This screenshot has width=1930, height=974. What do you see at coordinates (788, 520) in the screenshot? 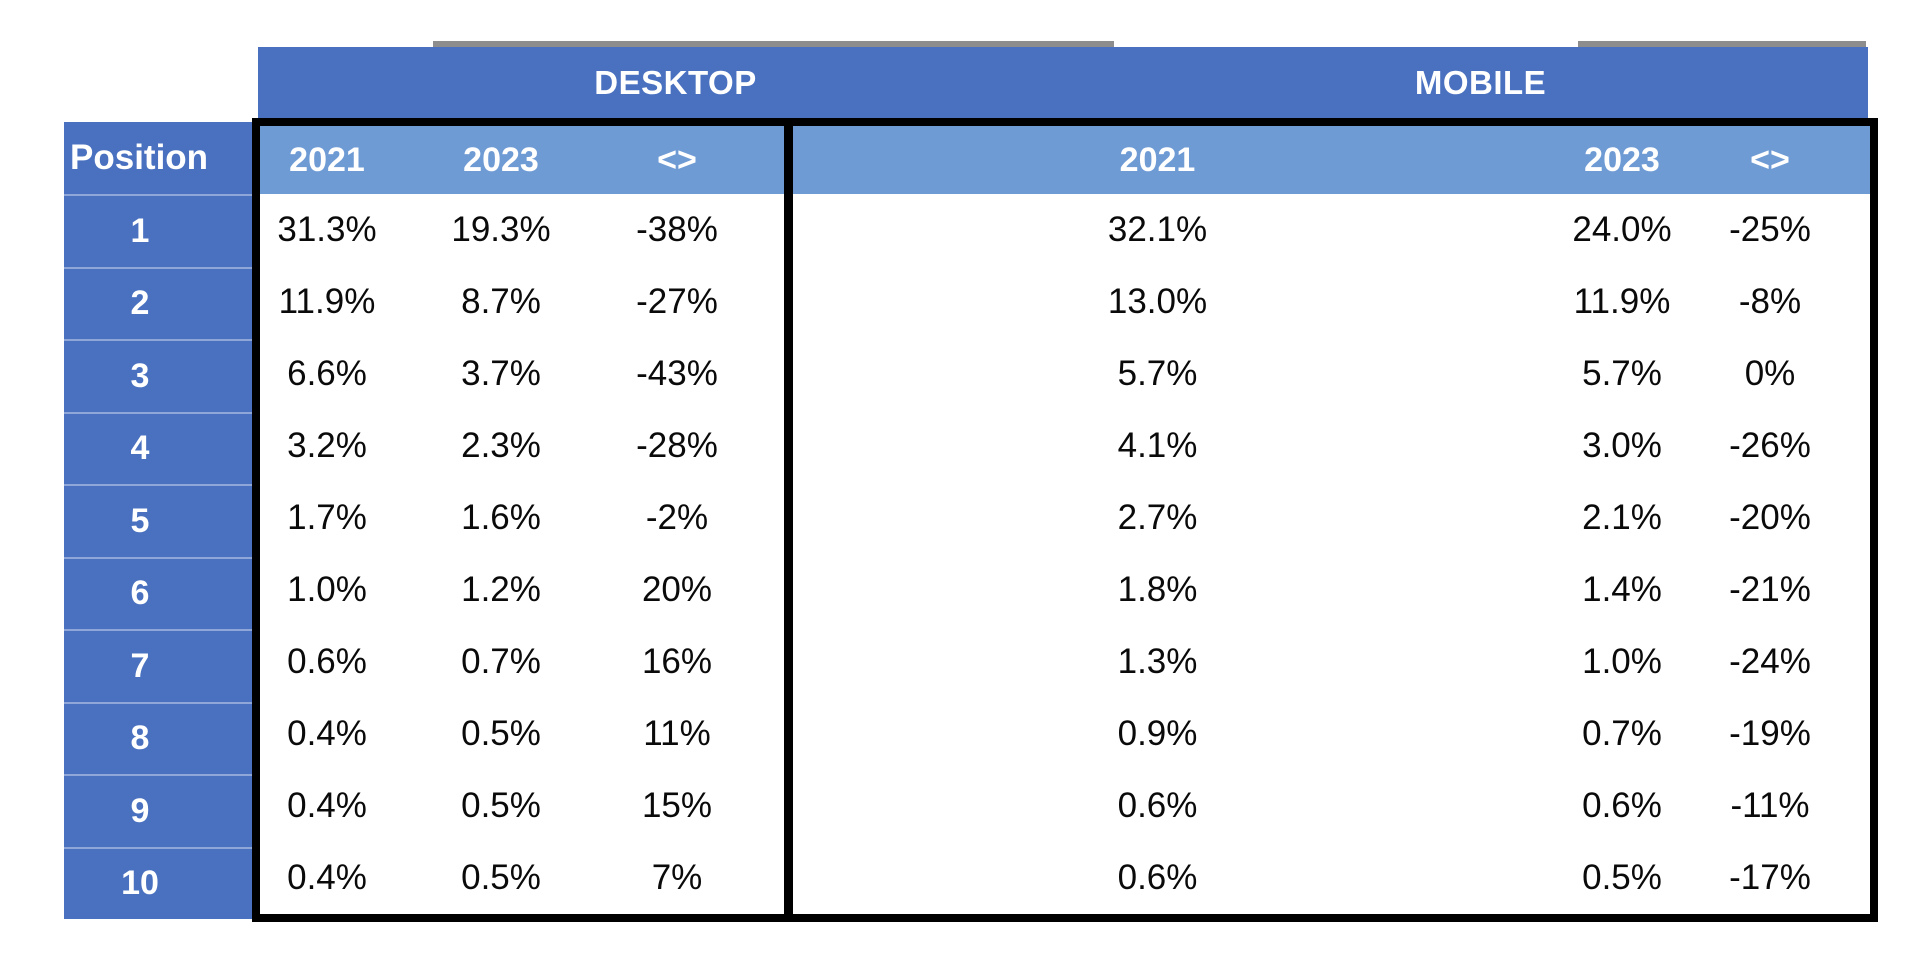
I see `section-divider` at bounding box center [788, 520].